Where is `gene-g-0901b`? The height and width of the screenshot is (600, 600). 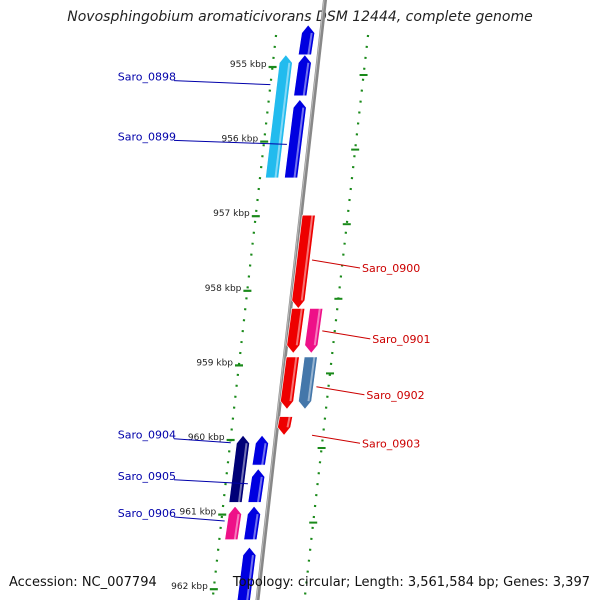 gene-g-0901b is located at coordinates (314, 331).